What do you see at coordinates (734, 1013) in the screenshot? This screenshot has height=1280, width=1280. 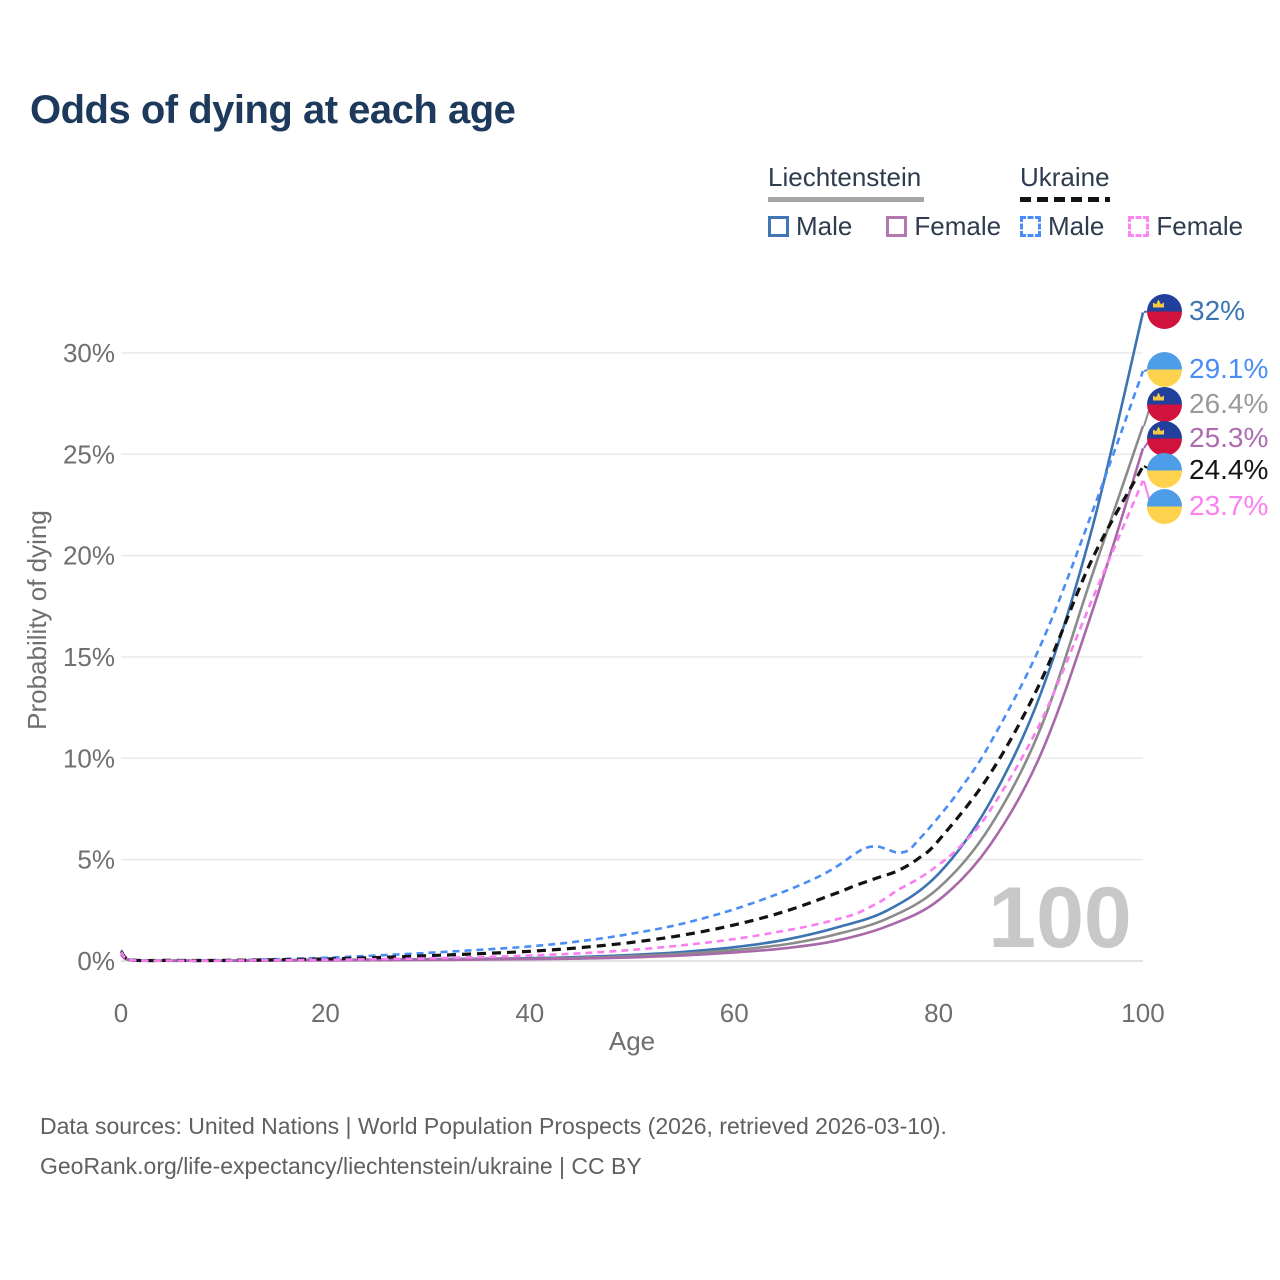 I see `x-tick-label: 60` at bounding box center [734, 1013].